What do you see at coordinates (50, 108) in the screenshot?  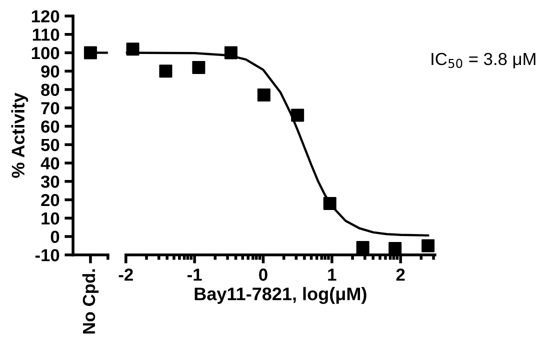 I see `y-tick-label: 70` at bounding box center [50, 108].